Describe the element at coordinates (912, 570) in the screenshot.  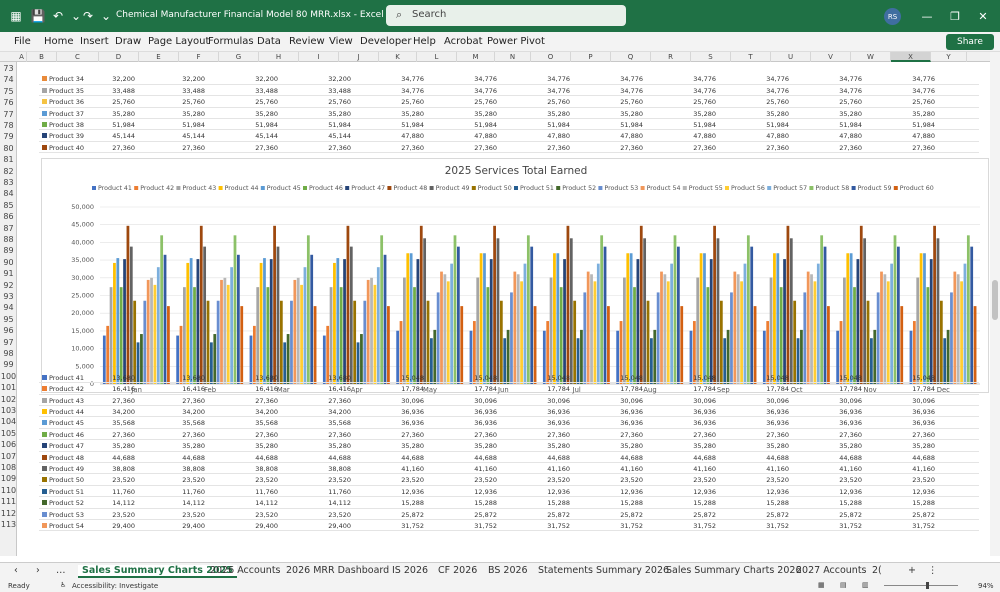
I see `add-sheet-icon: +` at that location.